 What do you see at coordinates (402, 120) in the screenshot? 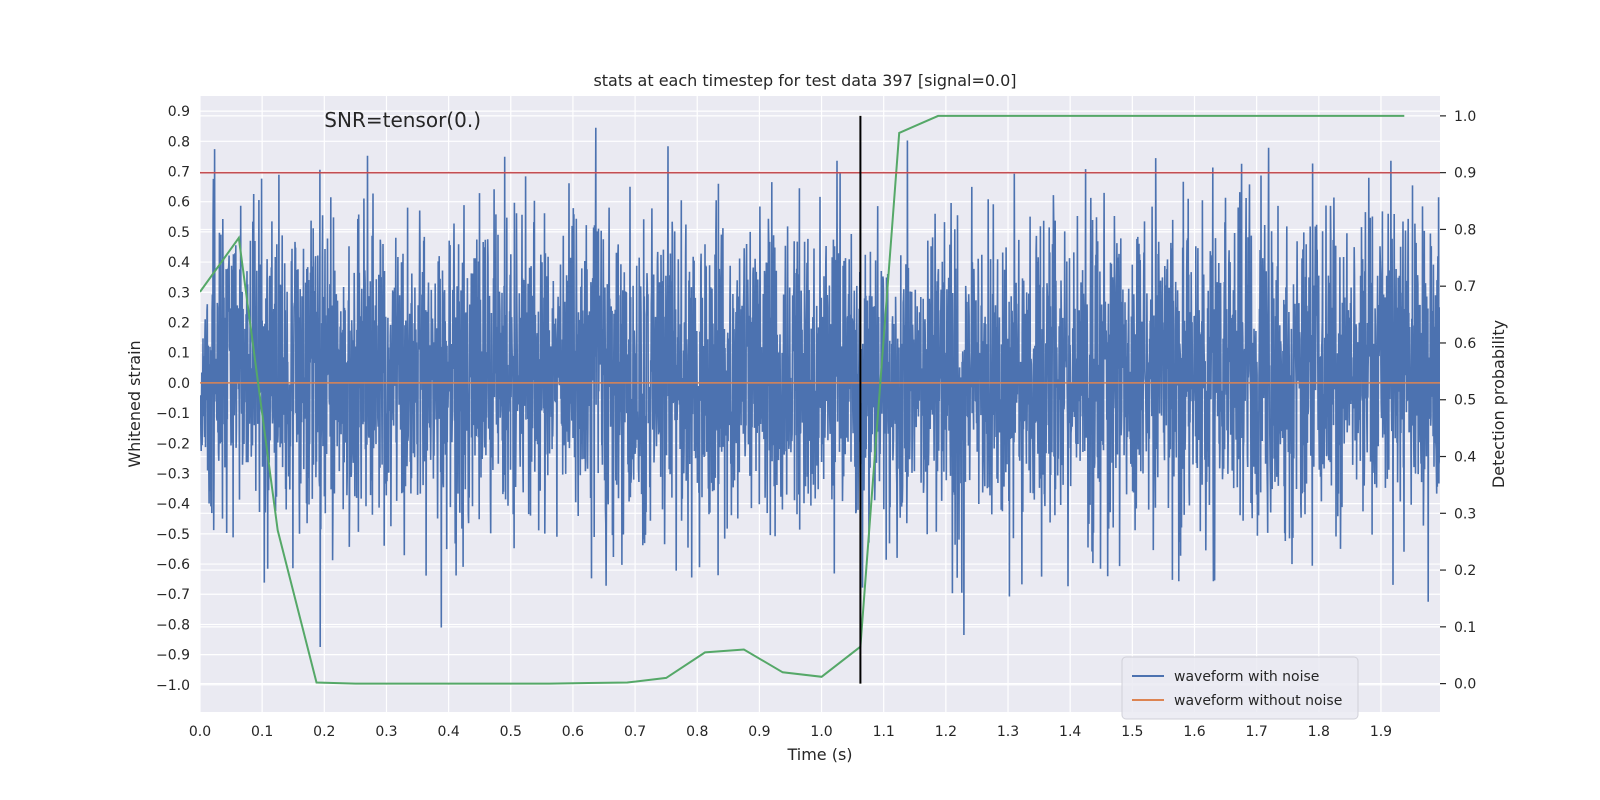
I see `snr-annotation: SNR=tensor(0.)` at bounding box center [402, 120].